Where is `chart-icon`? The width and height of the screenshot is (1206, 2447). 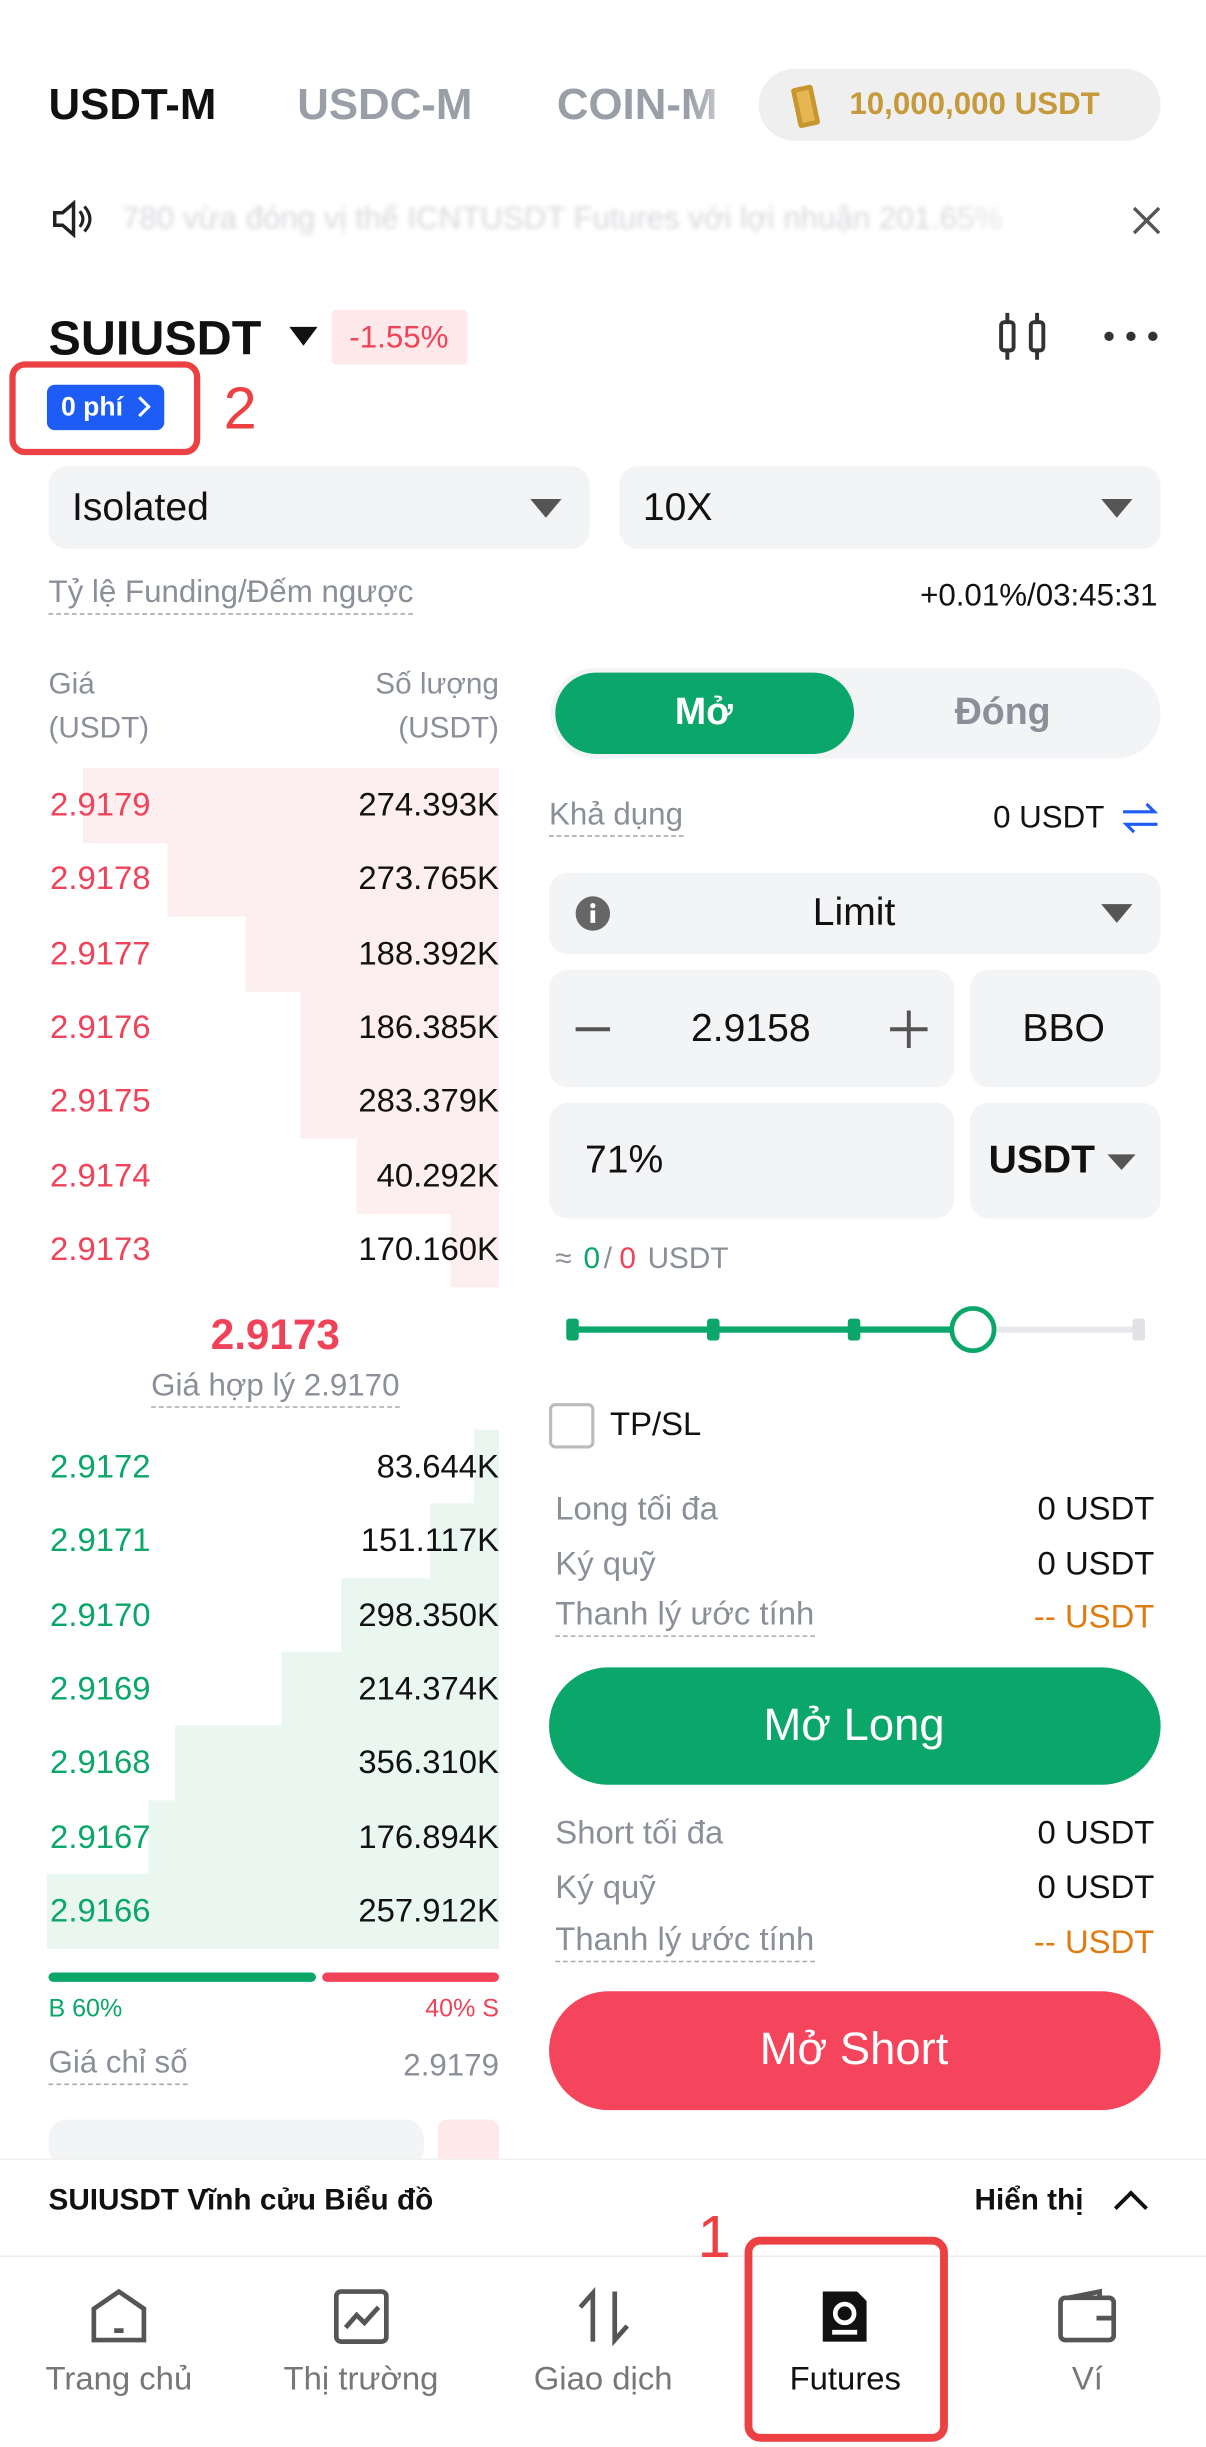
chart-icon is located at coordinates (1023, 336).